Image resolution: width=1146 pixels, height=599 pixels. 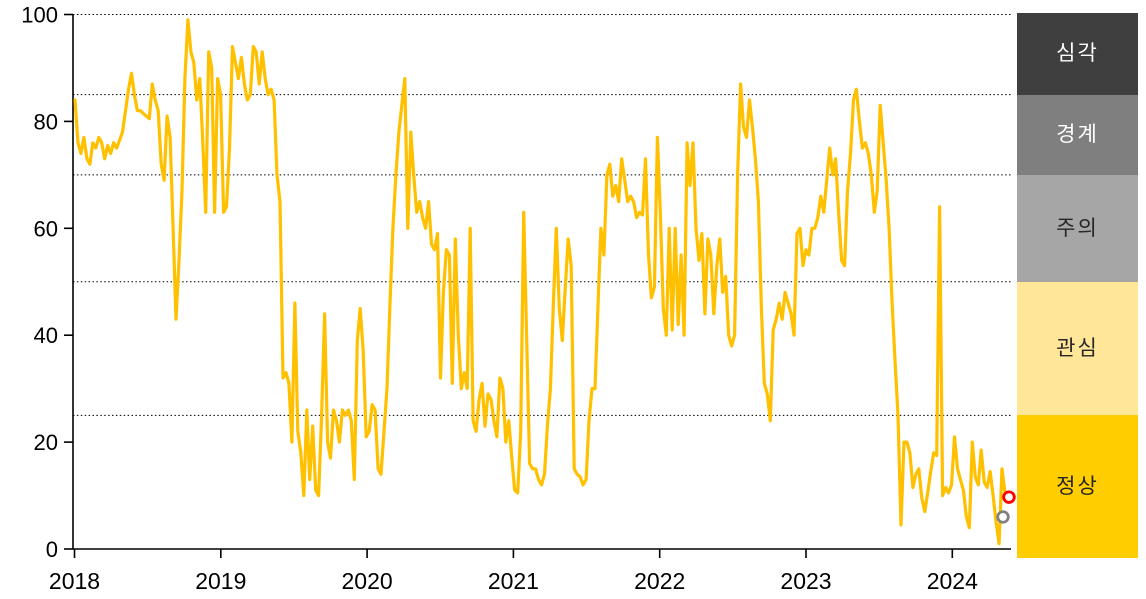 What do you see at coordinates (74, 581) in the screenshot?
I see `x-tick-label: 2018` at bounding box center [74, 581].